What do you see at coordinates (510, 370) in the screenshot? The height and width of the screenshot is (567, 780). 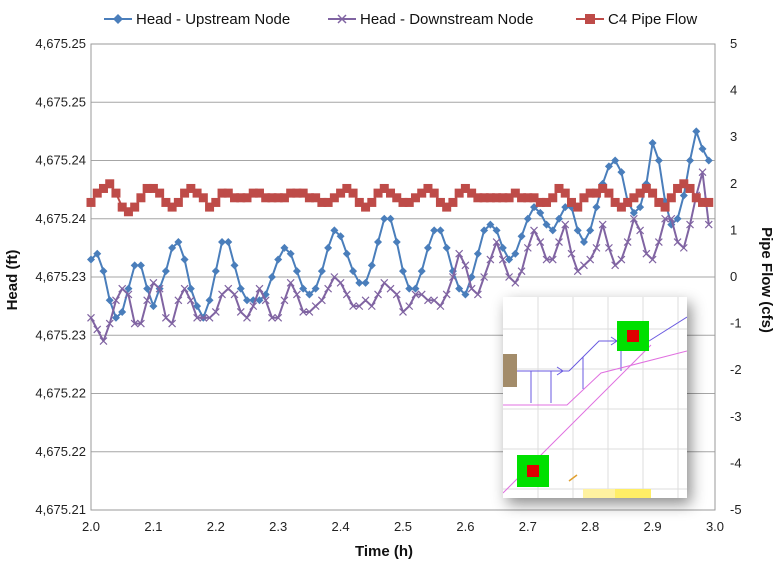 I see `inset-brown-block` at bounding box center [510, 370].